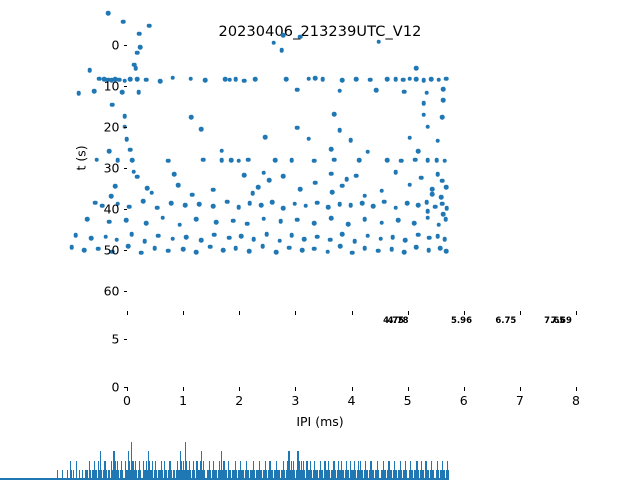  I want to click on histogram-peak-label: 7.69, so click(561, 321).